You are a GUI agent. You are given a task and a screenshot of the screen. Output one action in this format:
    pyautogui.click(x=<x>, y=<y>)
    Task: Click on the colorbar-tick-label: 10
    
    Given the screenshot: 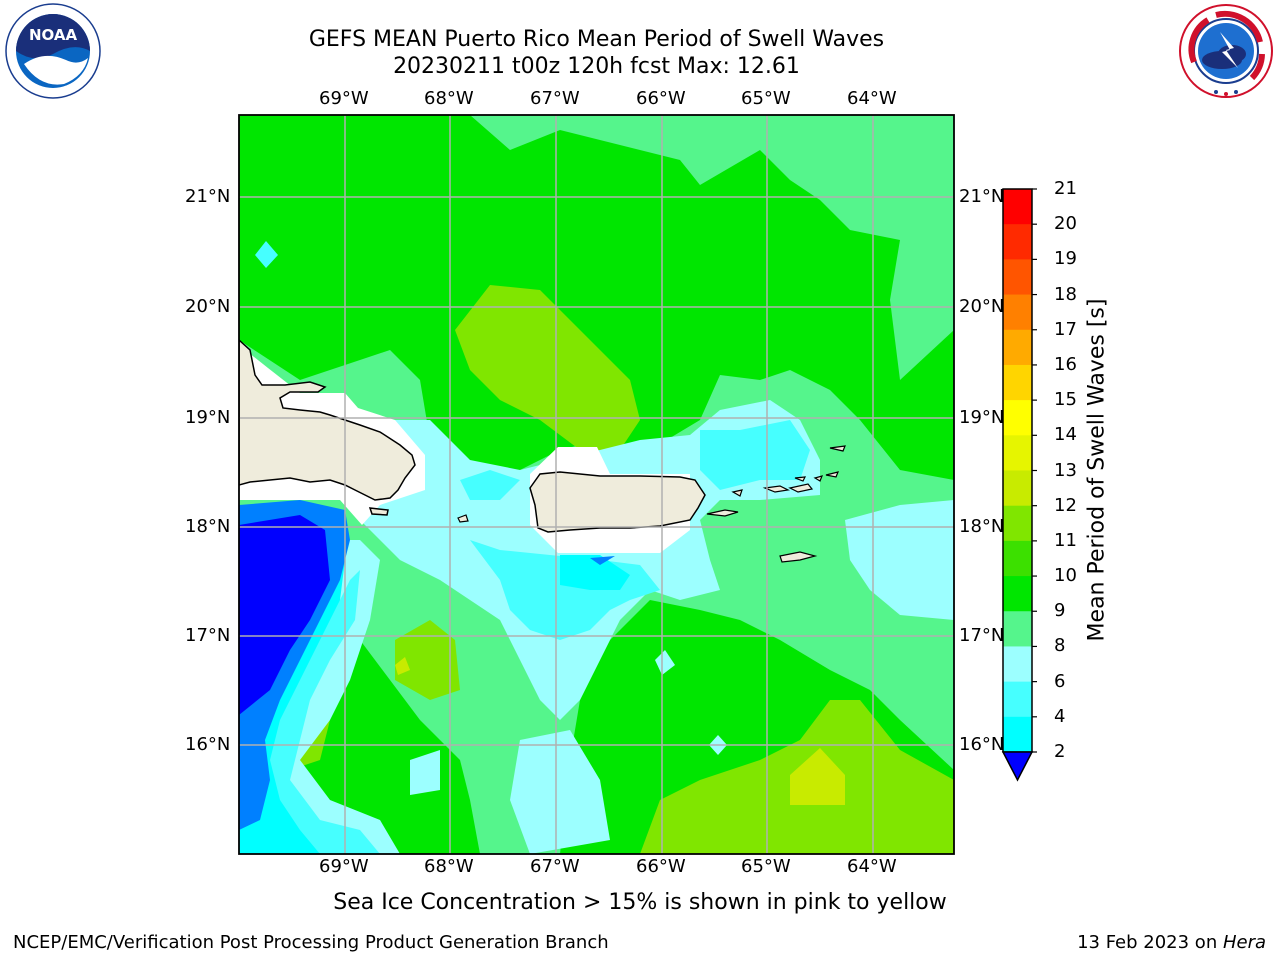 What is the action you would take?
    pyautogui.click(x=1065, y=576)
    